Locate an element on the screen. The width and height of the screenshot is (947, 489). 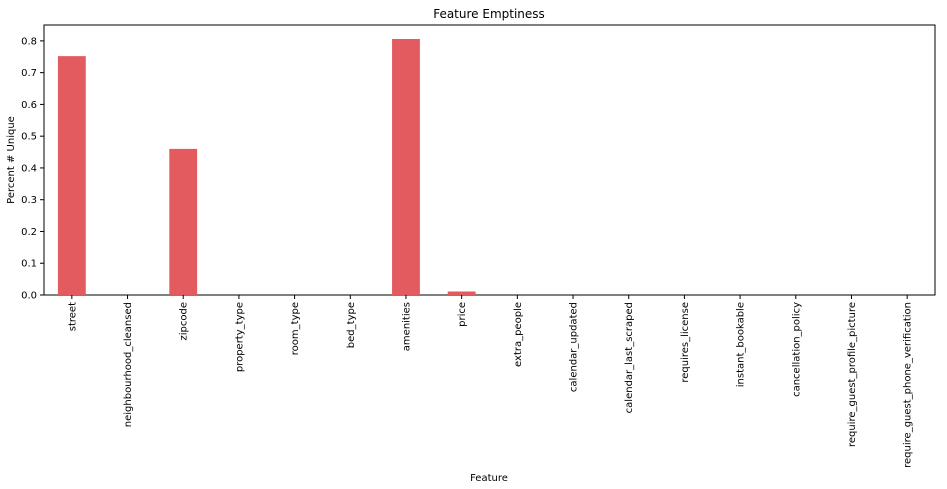
x-tick-label-cancellation_policy: cancellation_policy is located at coordinates (796, 349).